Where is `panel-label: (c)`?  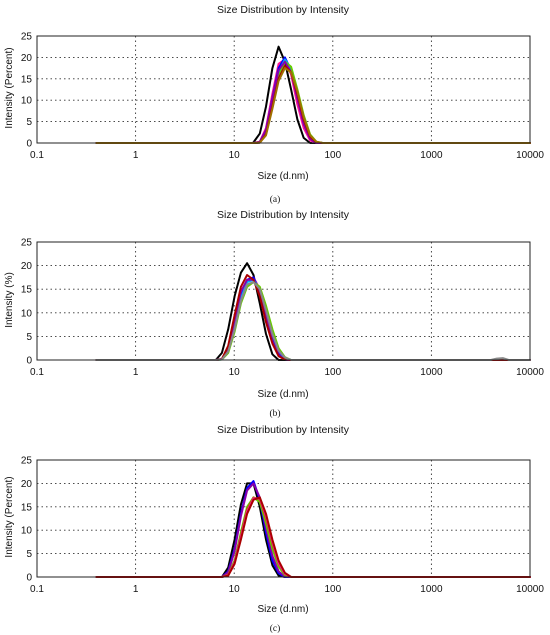
panel-label: (c) is located at coordinates (275, 628).